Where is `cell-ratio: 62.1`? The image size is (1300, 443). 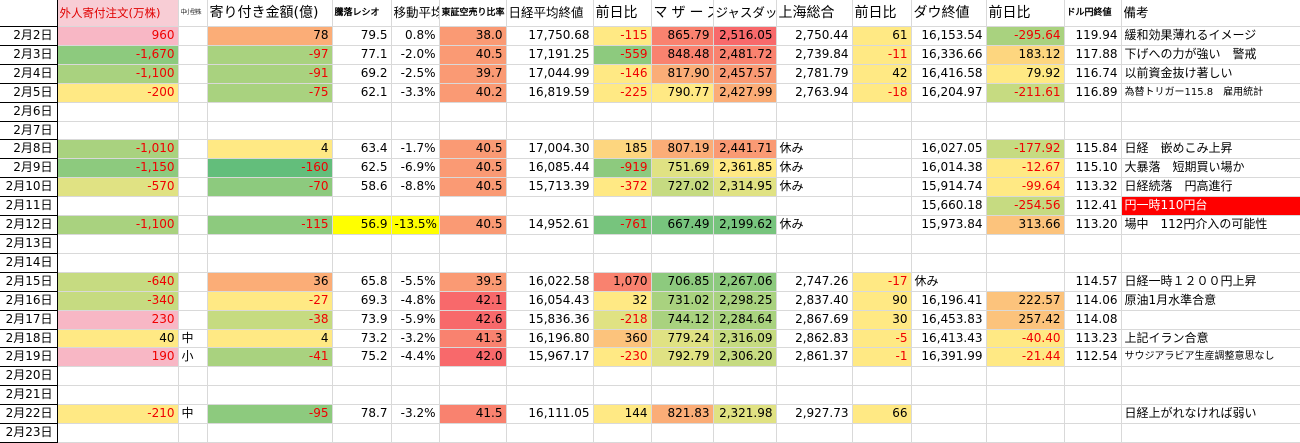
cell-ratio: 62.1 is located at coordinates (362, 93).